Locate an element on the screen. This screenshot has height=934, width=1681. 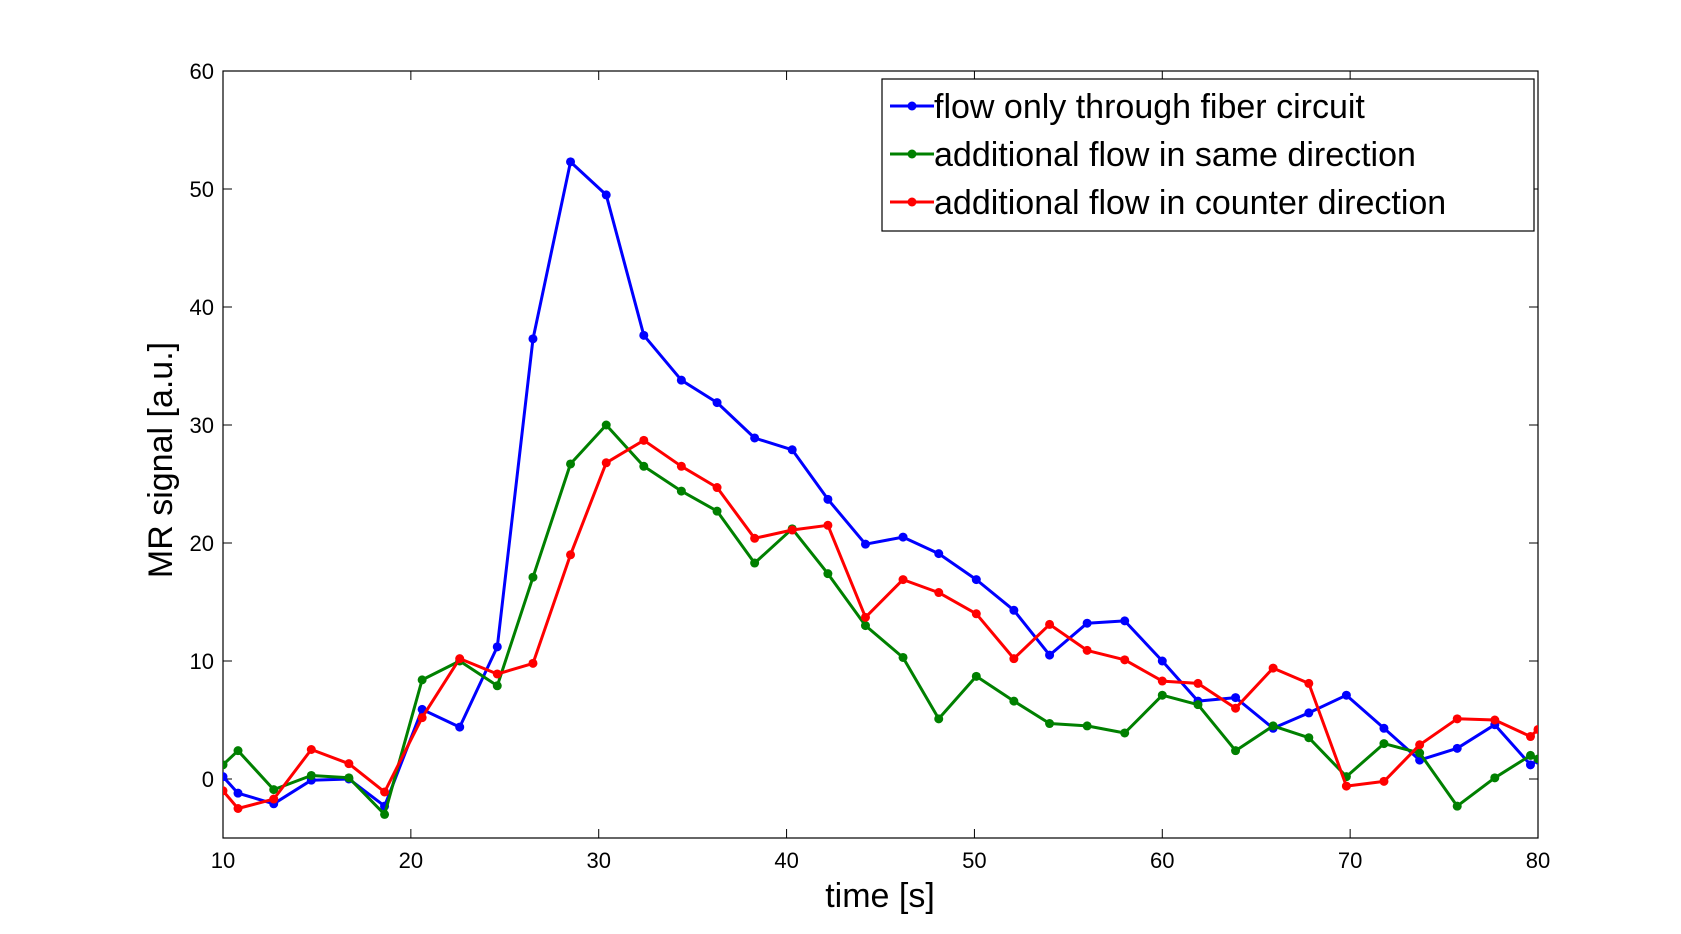
legend-label: additional flow in counter direction is located at coordinates (1190, 203).